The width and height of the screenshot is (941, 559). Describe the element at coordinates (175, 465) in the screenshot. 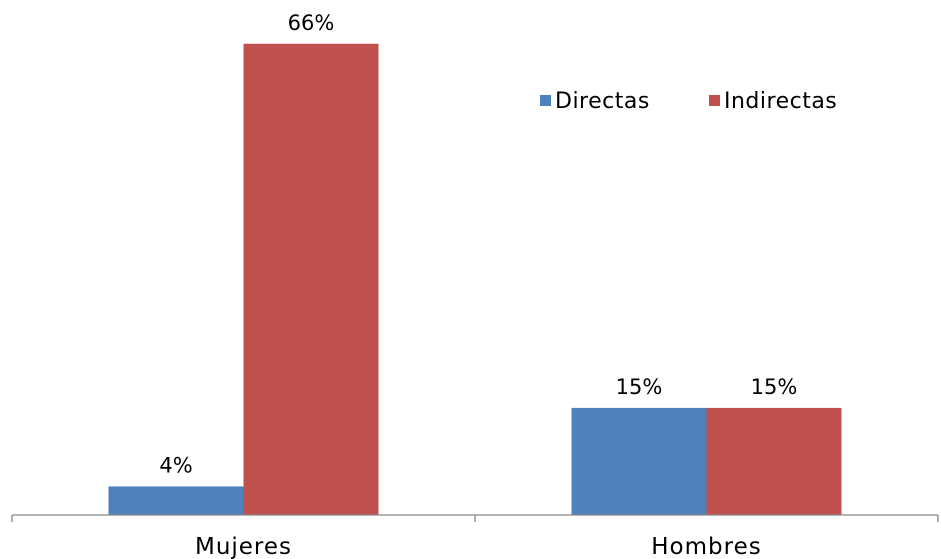

I see `data-label-directas-mujeres: 4%` at that location.